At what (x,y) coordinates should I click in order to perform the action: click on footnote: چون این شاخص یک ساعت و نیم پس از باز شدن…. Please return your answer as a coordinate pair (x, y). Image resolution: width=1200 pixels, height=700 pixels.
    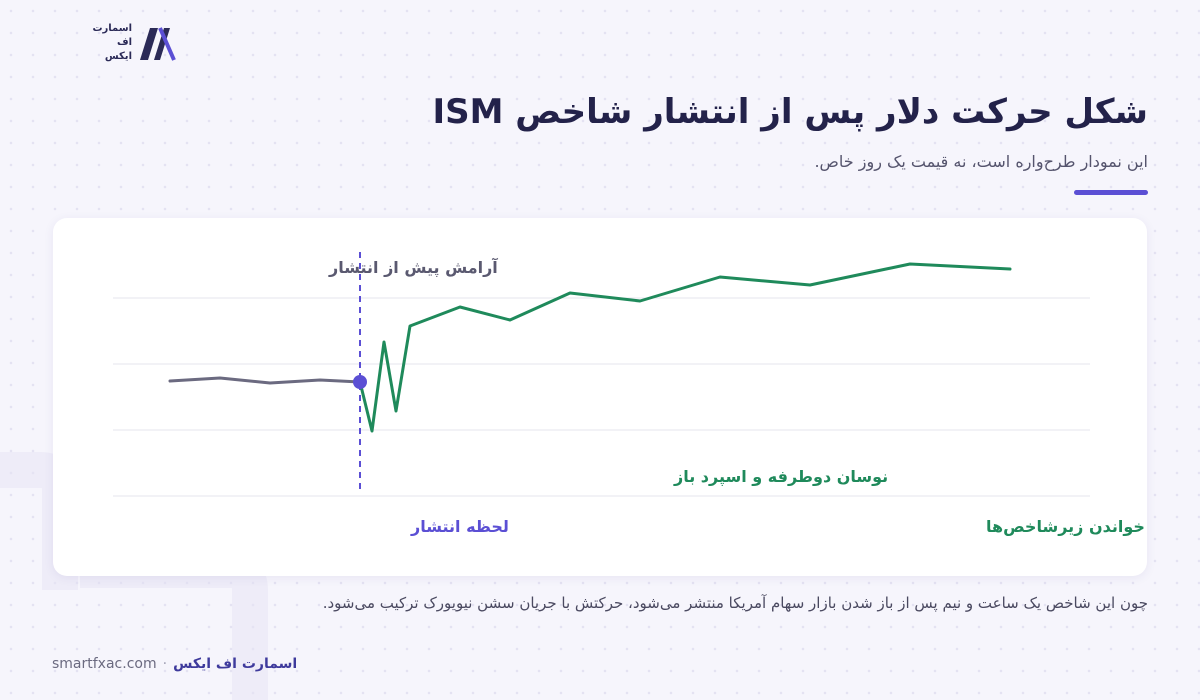
    Looking at the image, I should click on (735, 603).